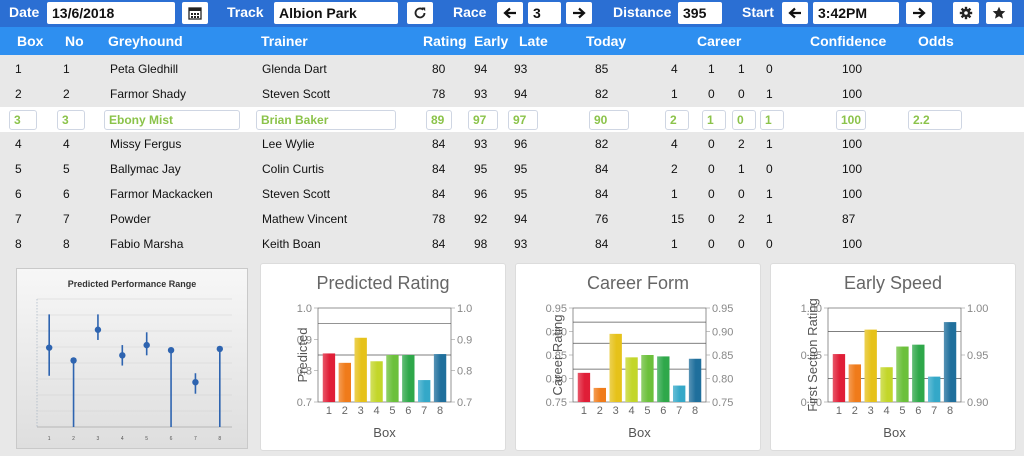 The width and height of the screenshot is (1024, 456). Describe the element at coordinates (304, 372) in the screenshot. I see `y-tick-label: 0.8` at that location.